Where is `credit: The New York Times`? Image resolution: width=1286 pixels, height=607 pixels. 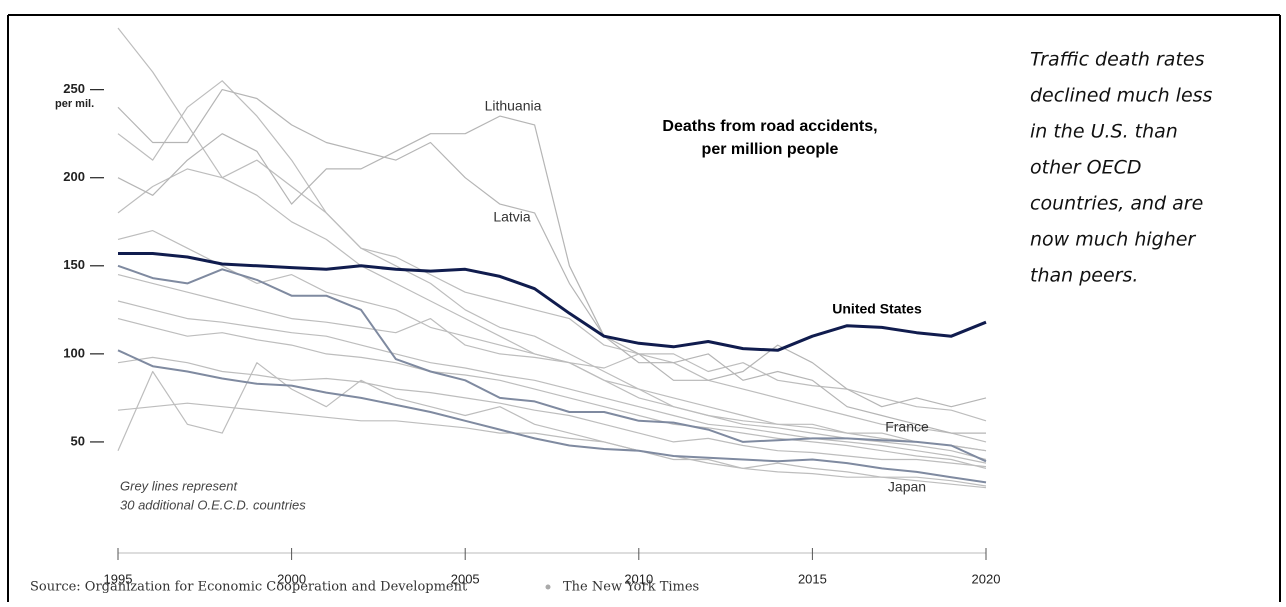
credit: The New York Times is located at coordinates (631, 587).